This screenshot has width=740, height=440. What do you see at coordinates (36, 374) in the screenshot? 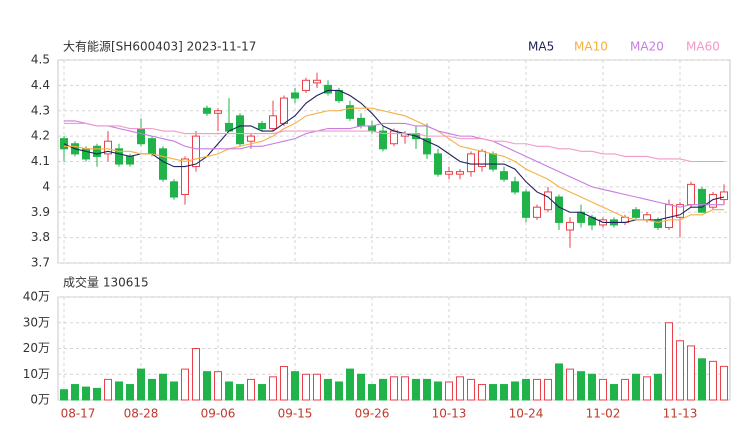
I see `y-tick-label: 10万` at bounding box center [36, 374].